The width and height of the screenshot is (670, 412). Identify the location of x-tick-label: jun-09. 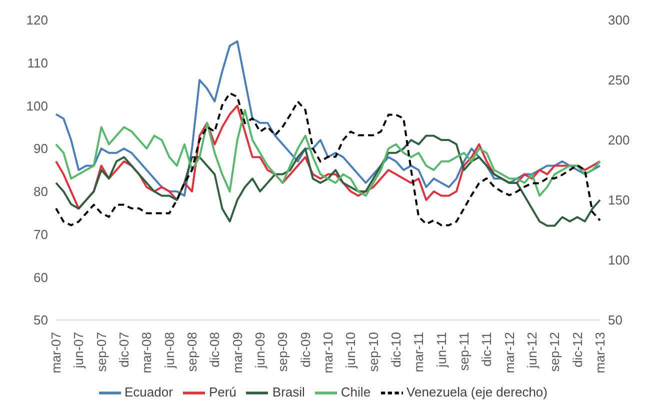
(260, 351).